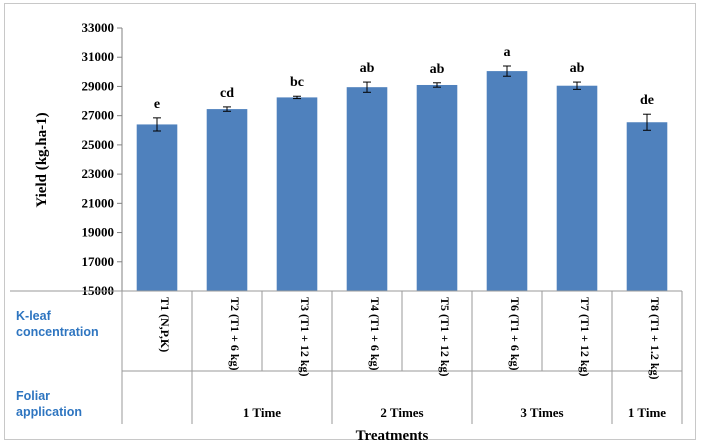  What do you see at coordinates (515, 334) in the screenshot?
I see `category-label: T6 (T1 + 6 kg)` at bounding box center [515, 334].